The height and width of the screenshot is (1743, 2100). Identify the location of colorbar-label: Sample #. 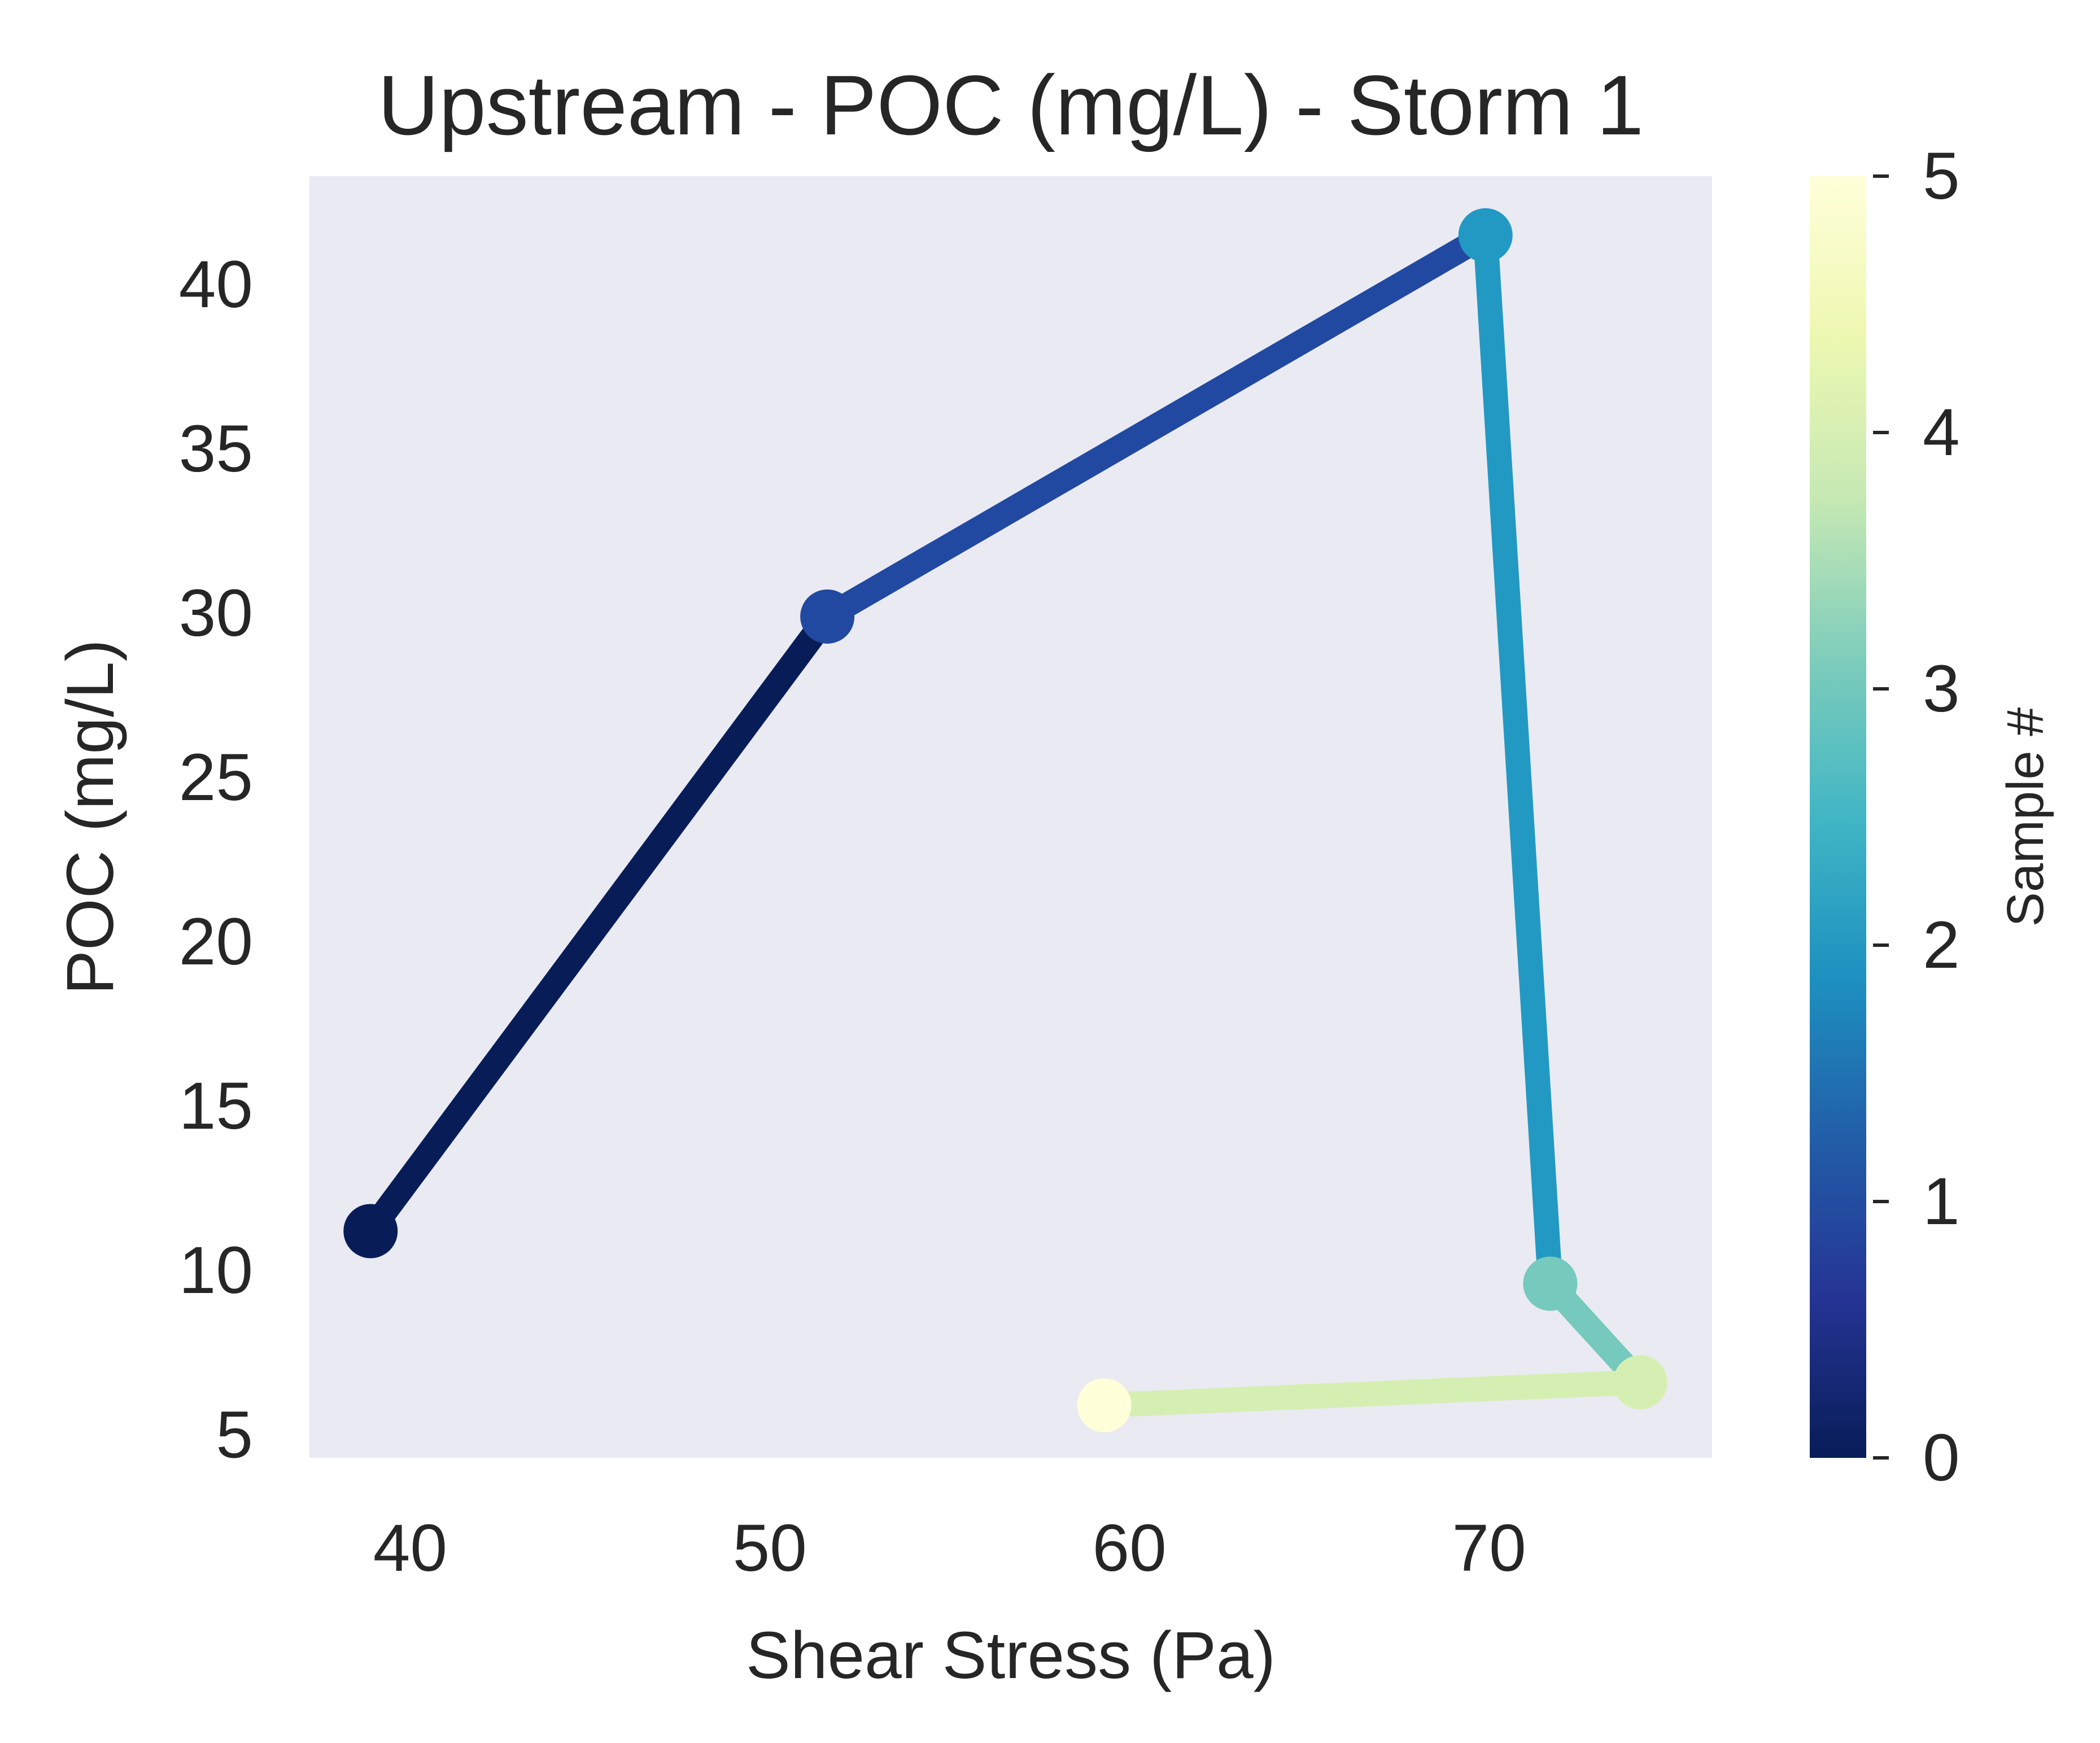
(2025, 817).